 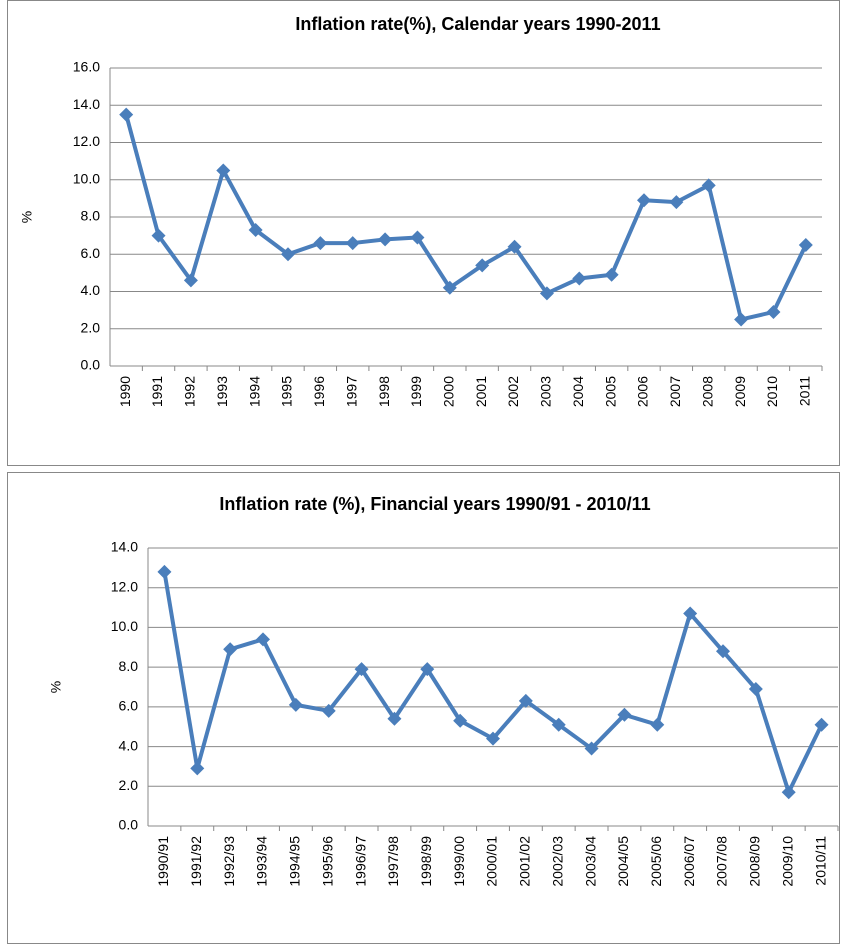 What do you see at coordinates (481, 391) in the screenshot?
I see `x-tick-label: 2001` at bounding box center [481, 391].